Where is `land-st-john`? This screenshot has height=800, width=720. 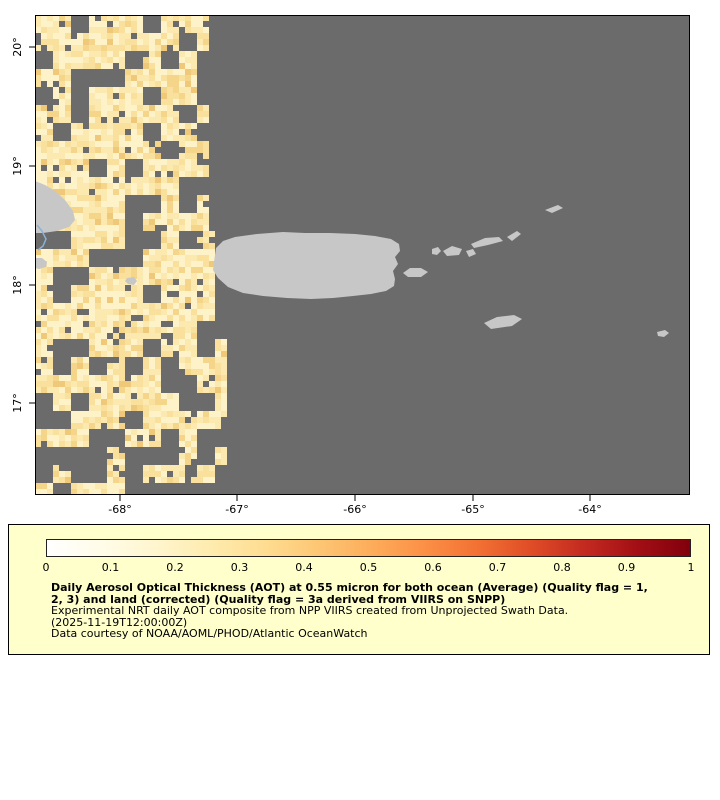
land-st-john is located at coordinates (471, 253).